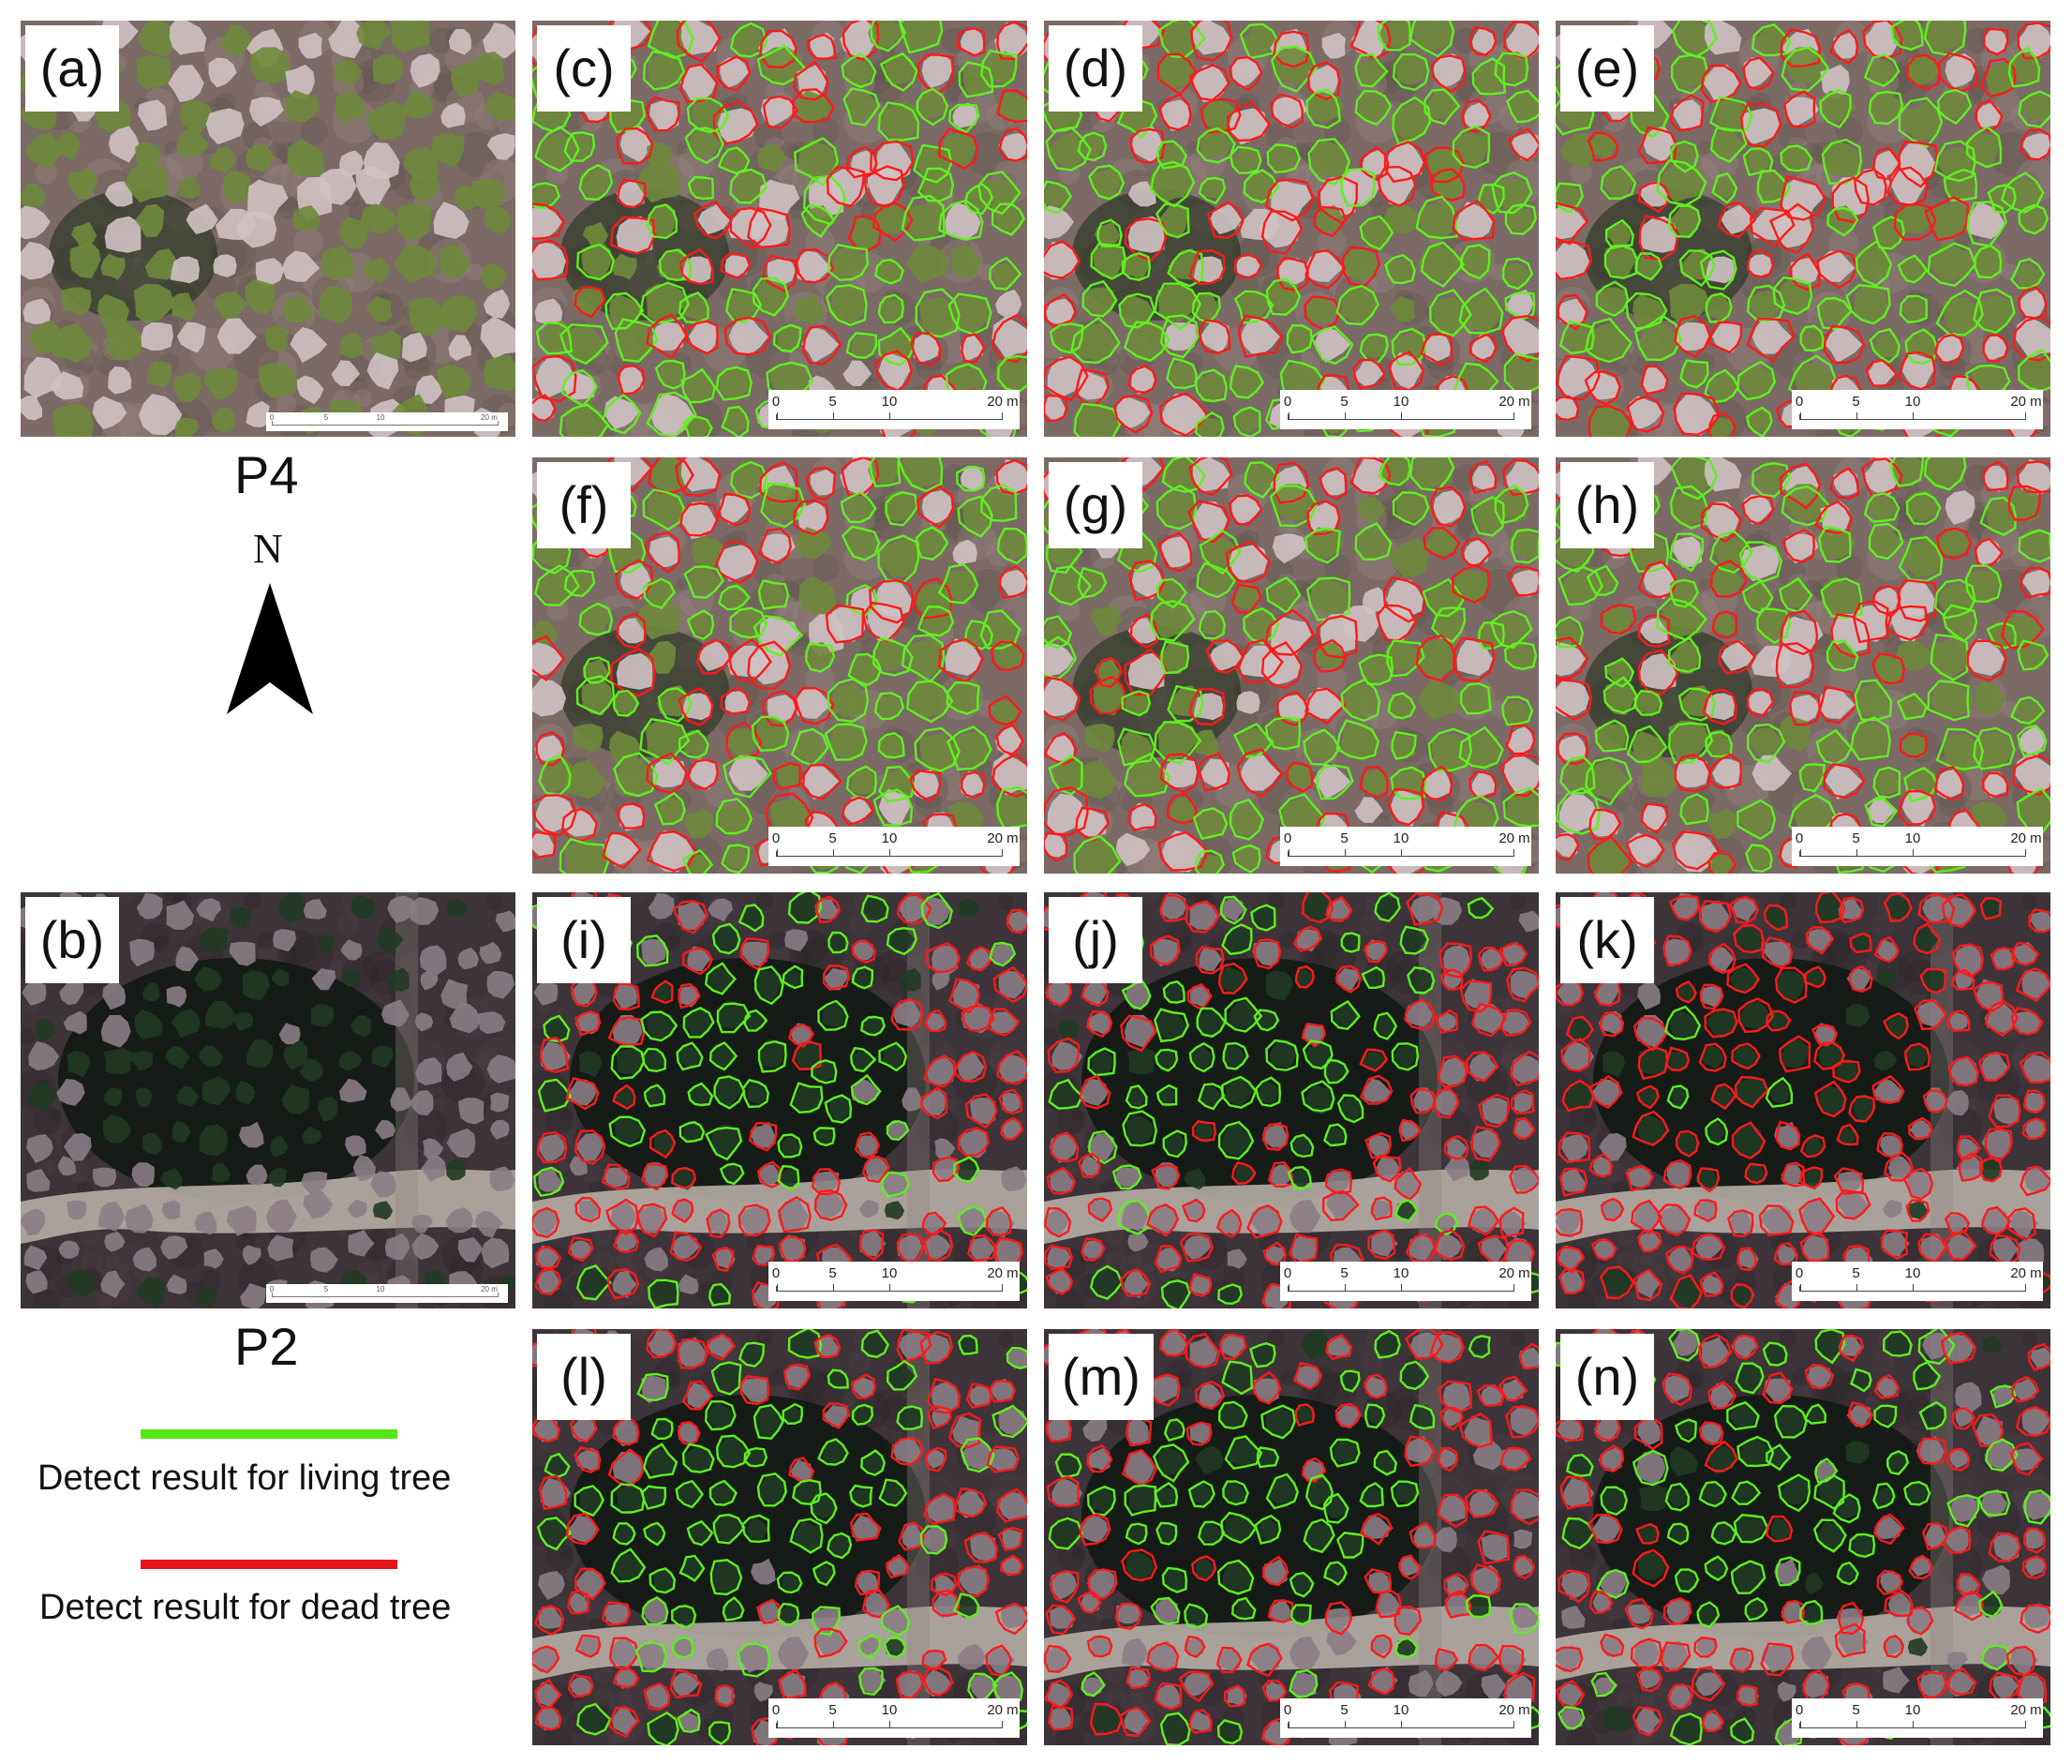 The width and height of the screenshot is (2072, 1764). I want to click on aerial-image-a, so click(268, 229).